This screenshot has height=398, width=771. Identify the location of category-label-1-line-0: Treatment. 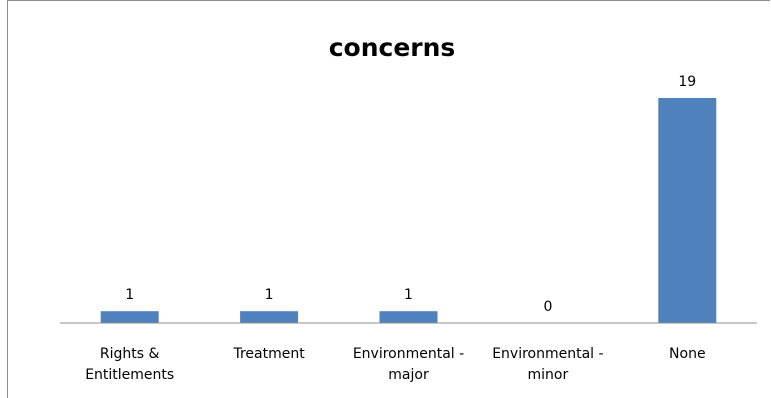
(268, 354).